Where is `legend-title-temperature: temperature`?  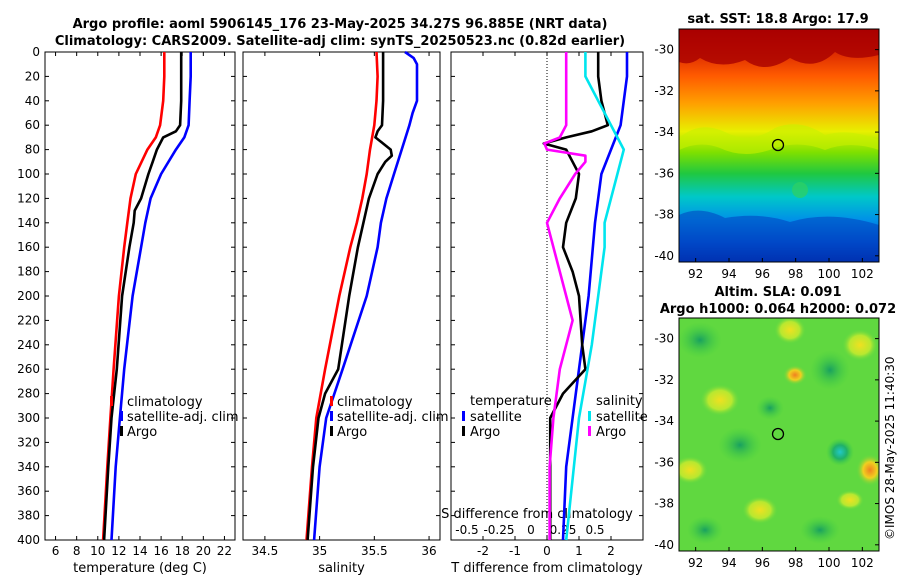 legend-title-temperature: temperature is located at coordinates (511, 401).